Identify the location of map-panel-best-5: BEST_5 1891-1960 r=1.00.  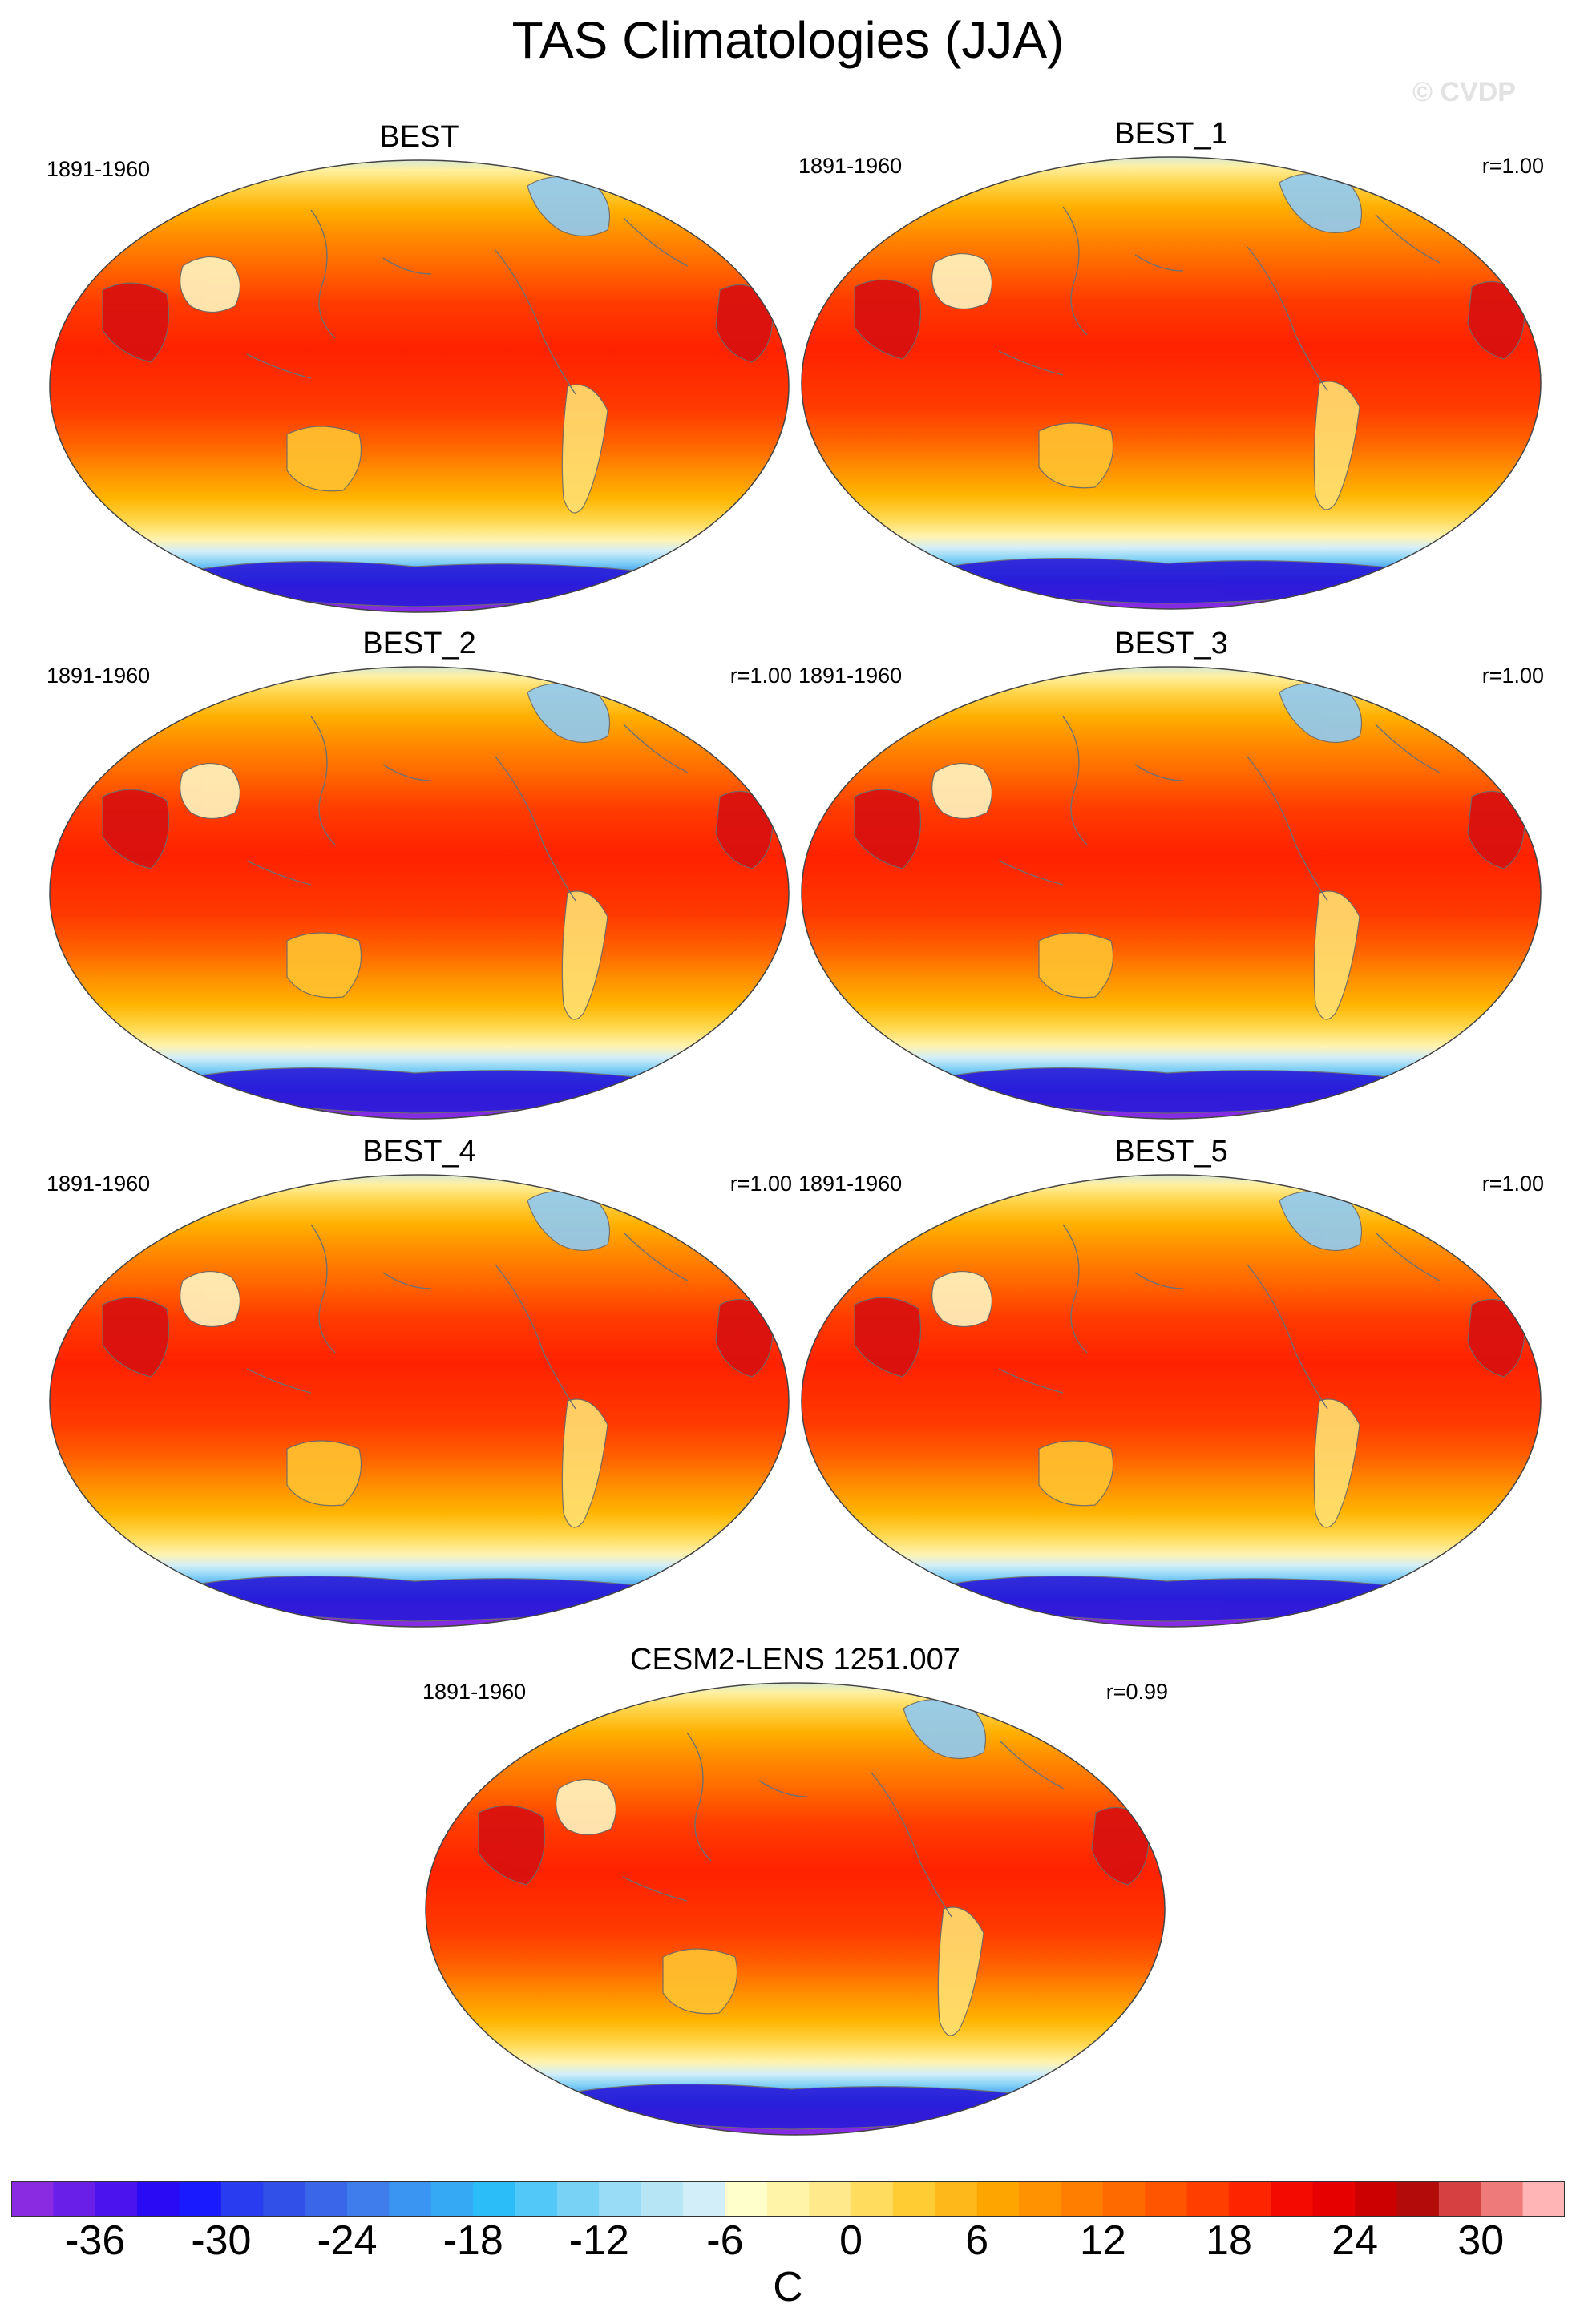
(1171, 1392).